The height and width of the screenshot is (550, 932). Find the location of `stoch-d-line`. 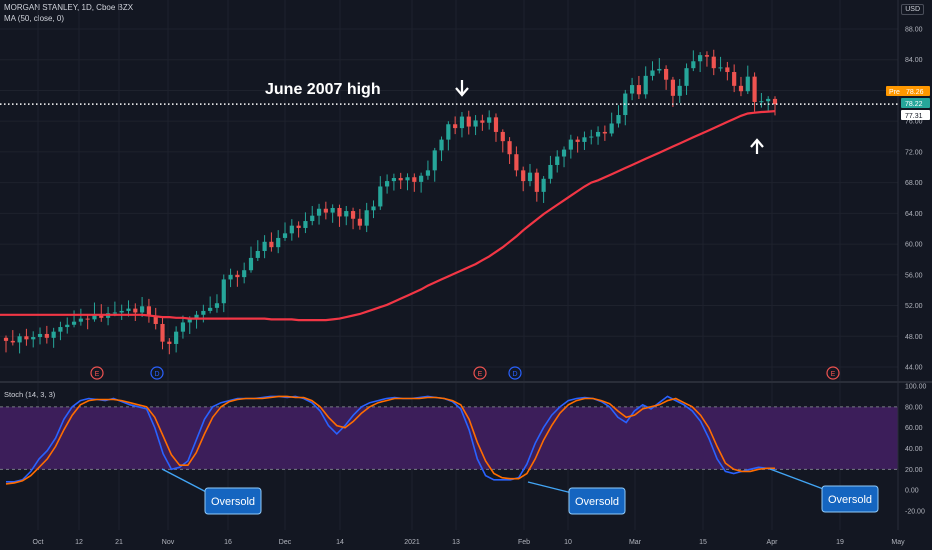

stoch-d-line is located at coordinates (390, 440).